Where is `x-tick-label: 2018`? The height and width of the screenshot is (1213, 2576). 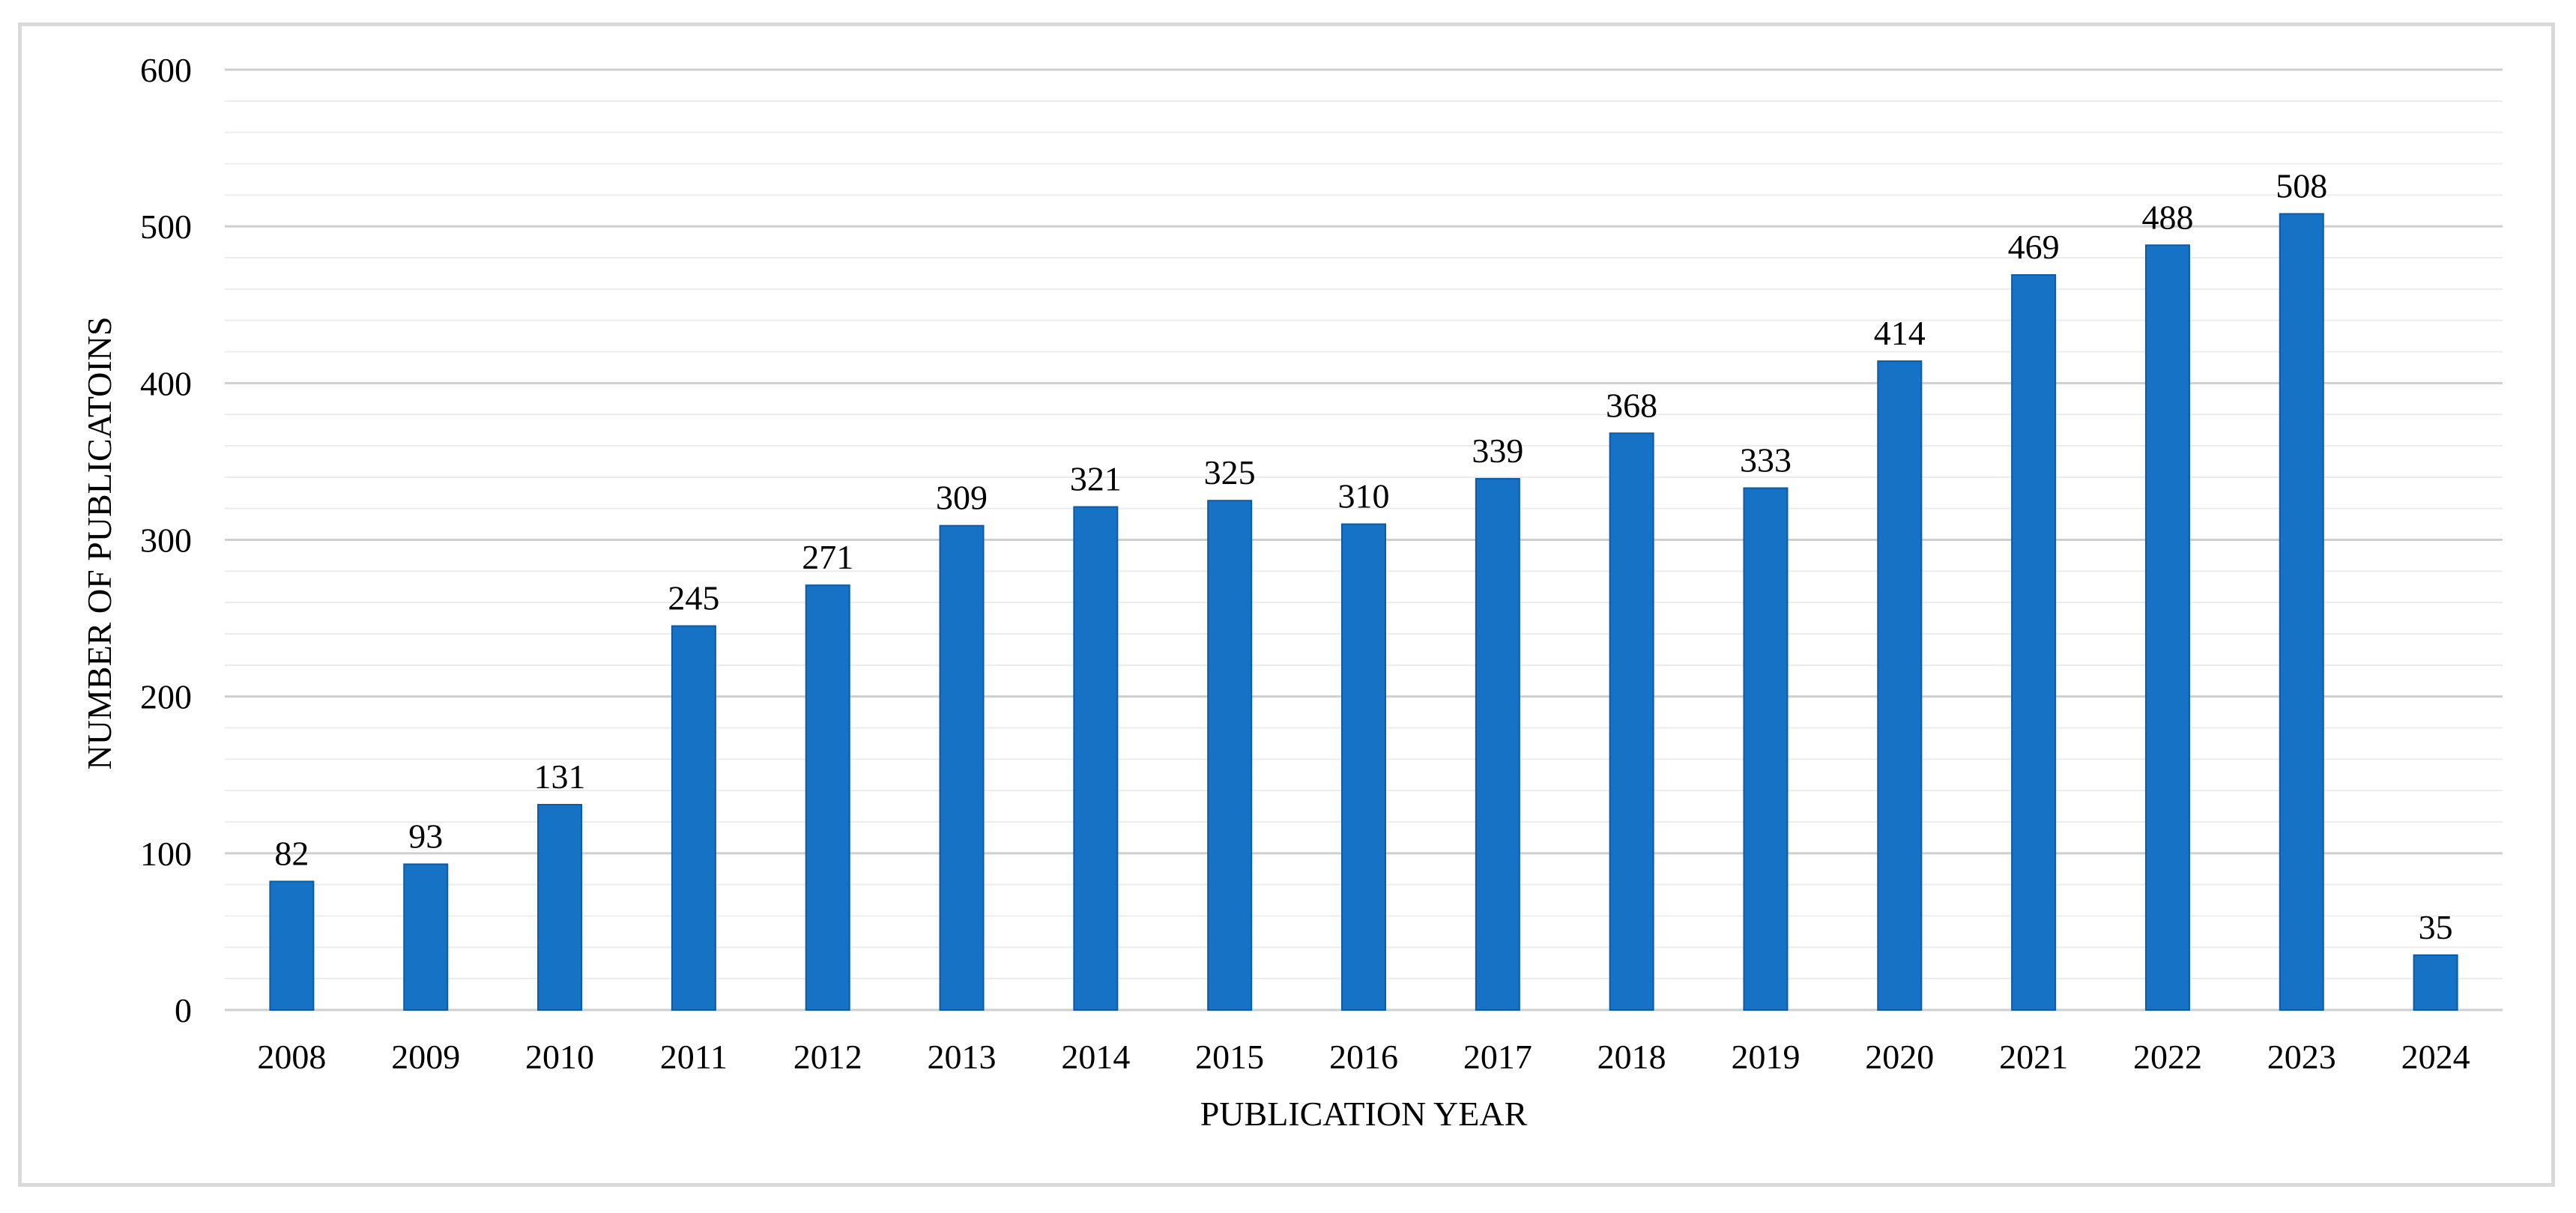 x-tick-label: 2018 is located at coordinates (1631, 1057).